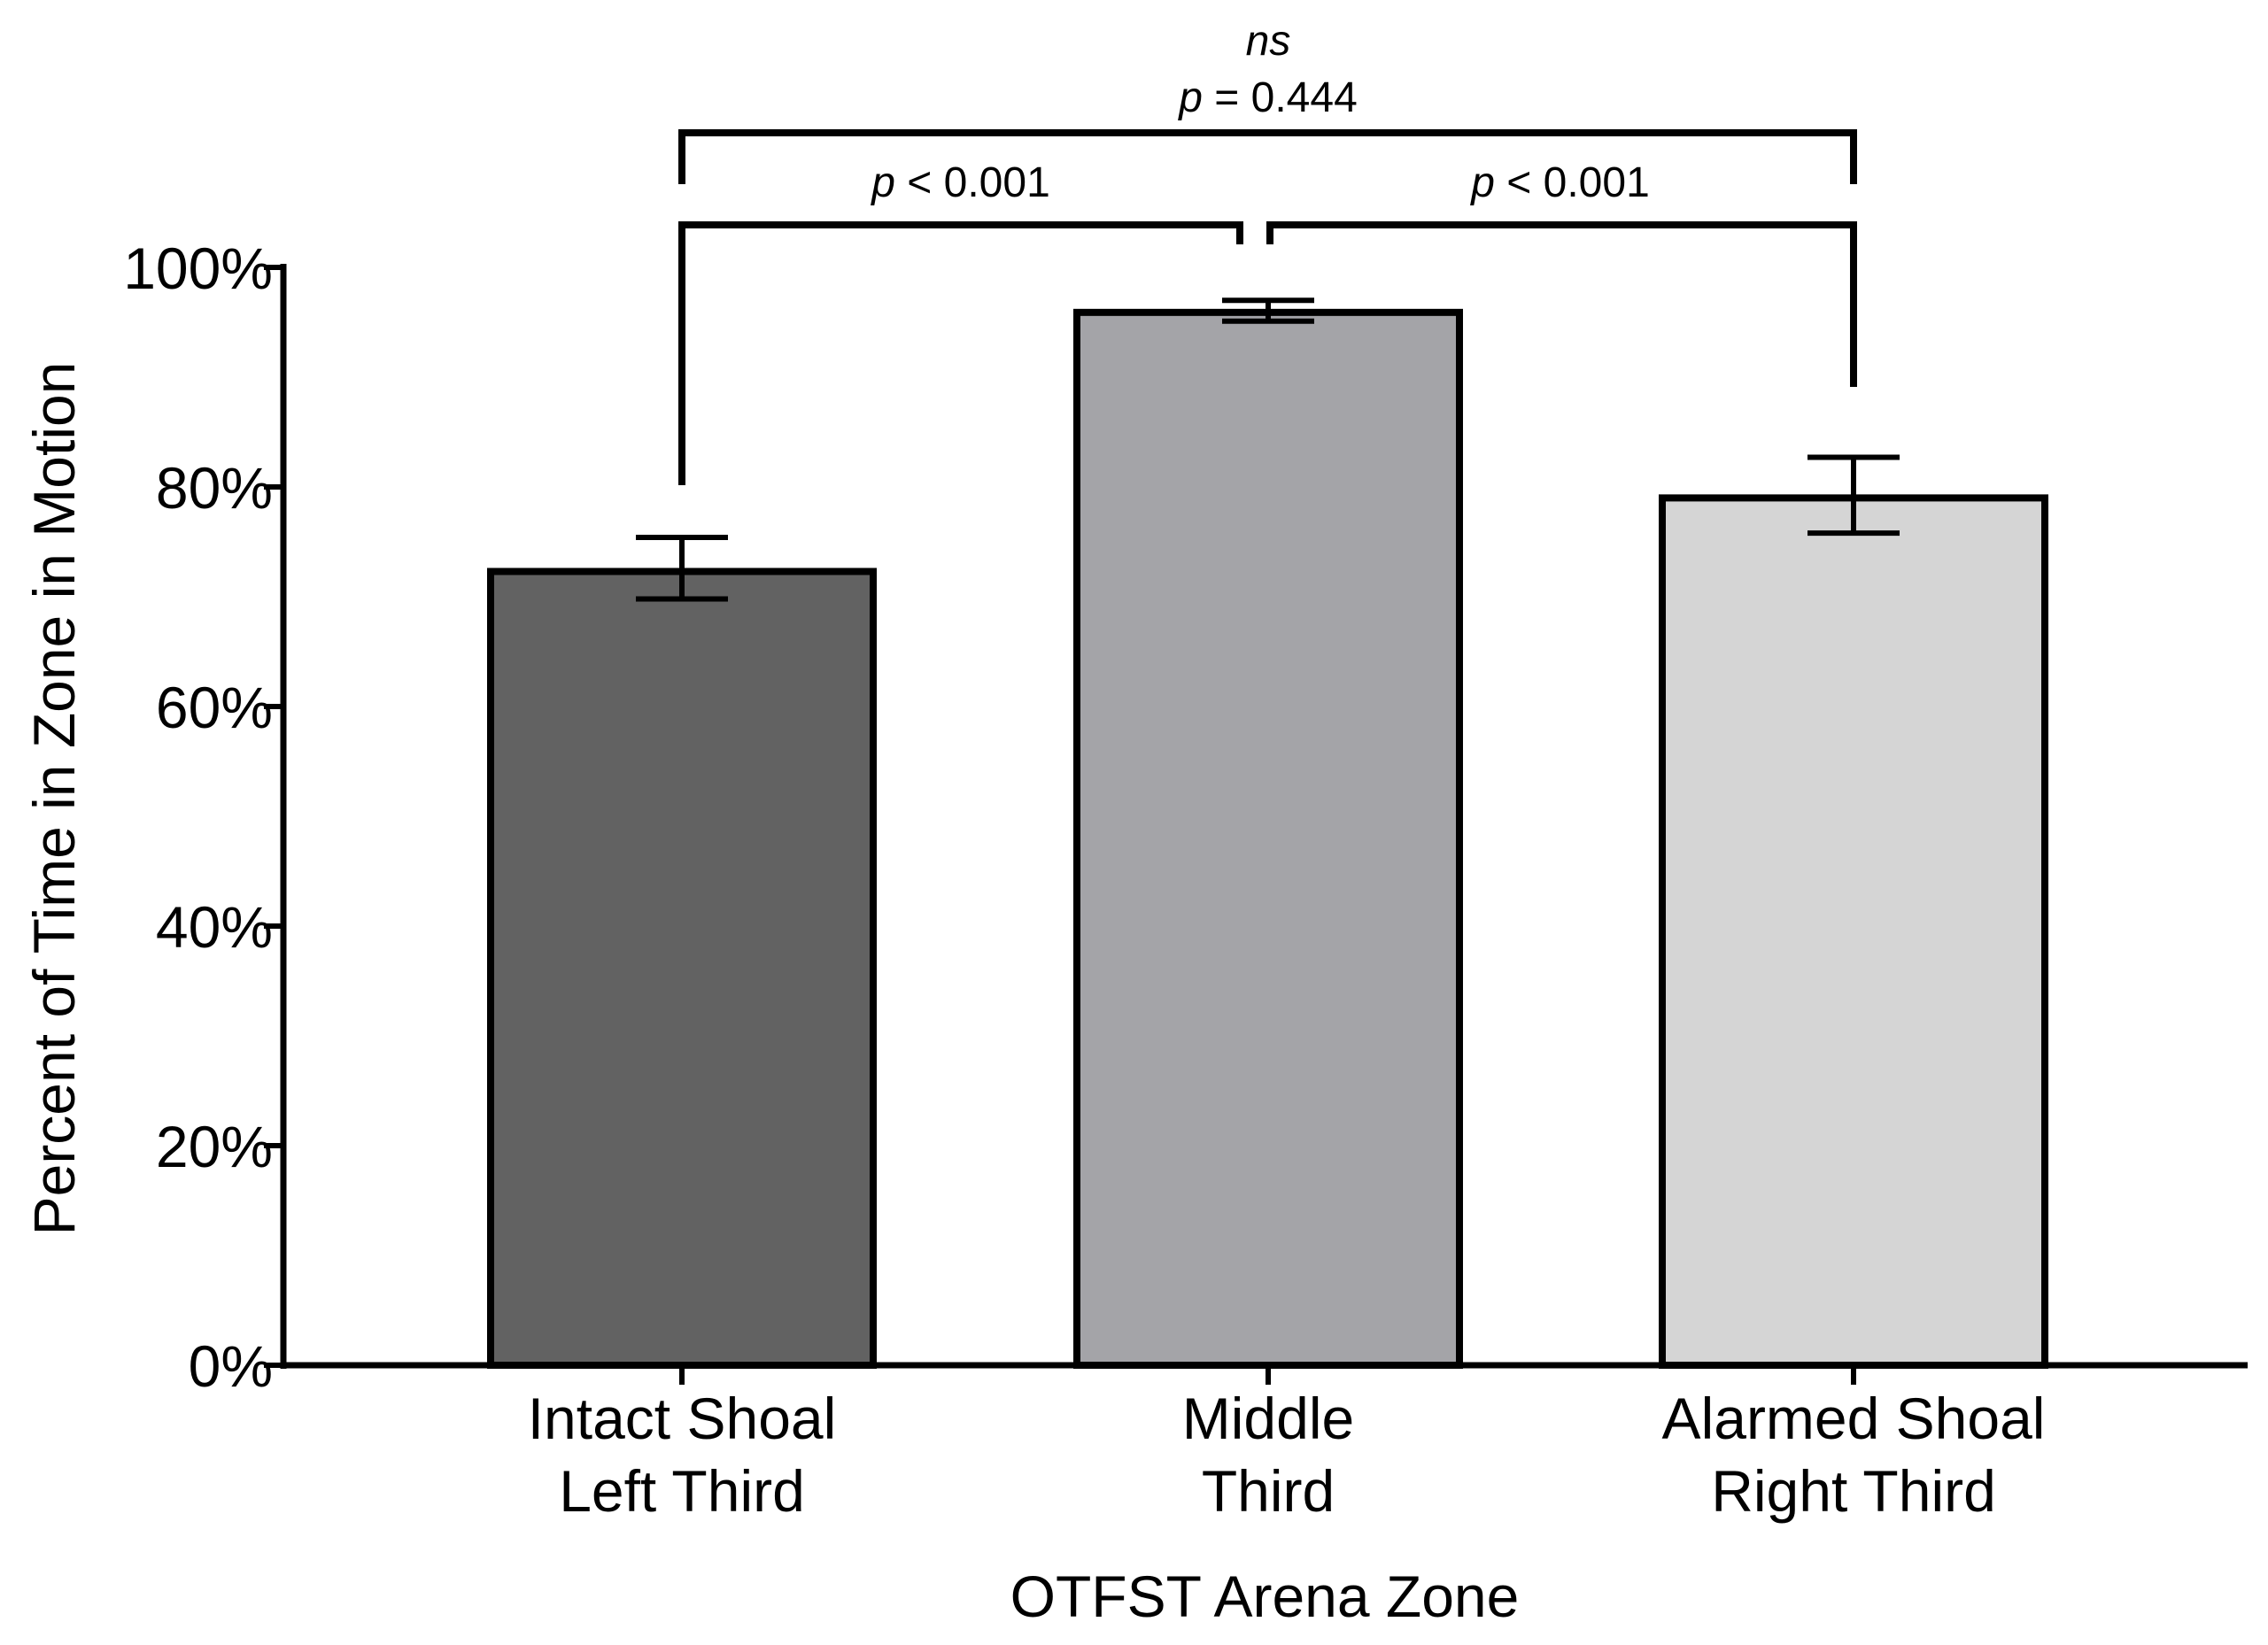 This screenshot has height=1645, width=2268. What do you see at coordinates (1268, 1418) in the screenshot?
I see `x-tick-label-line: Middle` at bounding box center [1268, 1418].